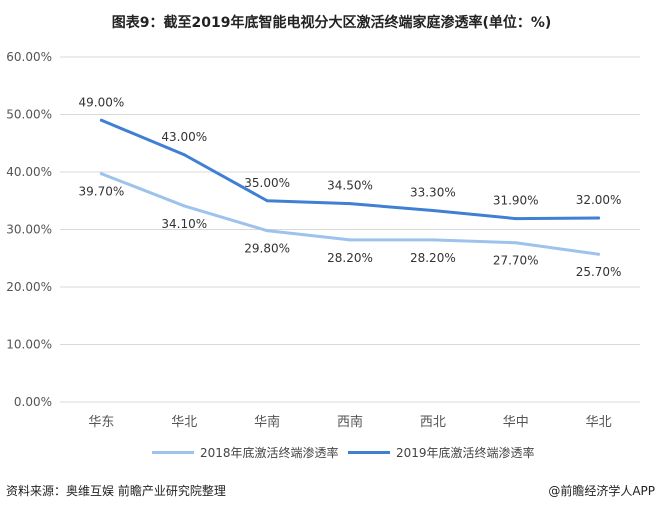 This screenshot has width=663, height=511. What do you see at coordinates (29, 57) in the screenshot?
I see `y-tick-label: 60.00%` at bounding box center [29, 57].